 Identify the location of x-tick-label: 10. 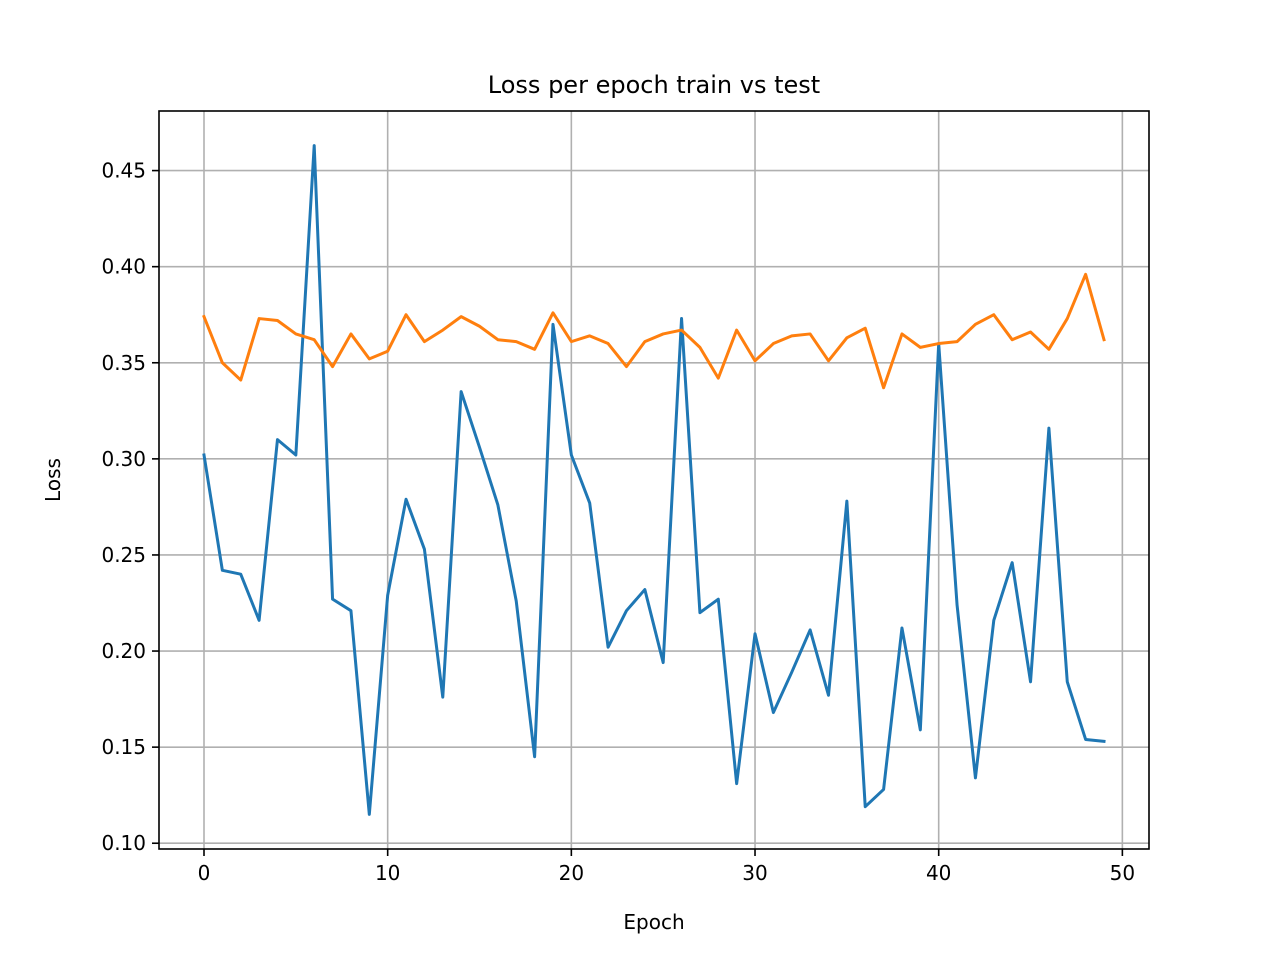
(387, 873).